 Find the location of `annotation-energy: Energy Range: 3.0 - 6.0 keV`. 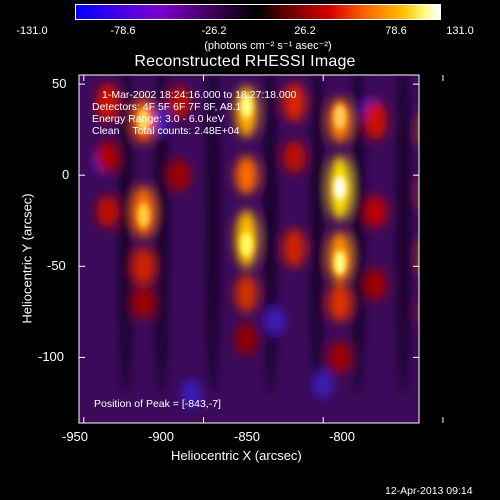

annotation-energy: Energy Range: 3.0 - 6.0 keV is located at coordinates (158, 119).